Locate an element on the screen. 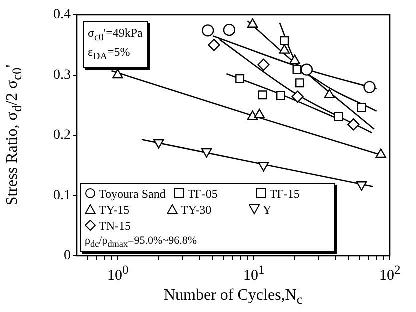  legend-label: Toyoura Sand is located at coordinates (132, 194).